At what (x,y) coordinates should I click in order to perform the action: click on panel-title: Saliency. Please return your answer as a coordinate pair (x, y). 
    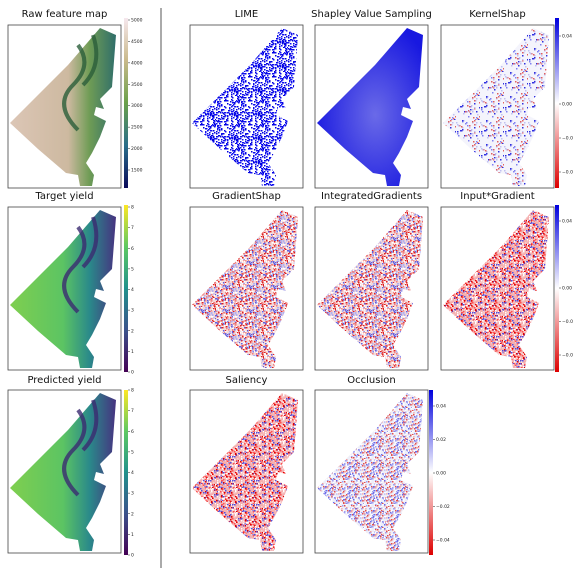
    Looking at the image, I should click on (247, 380).